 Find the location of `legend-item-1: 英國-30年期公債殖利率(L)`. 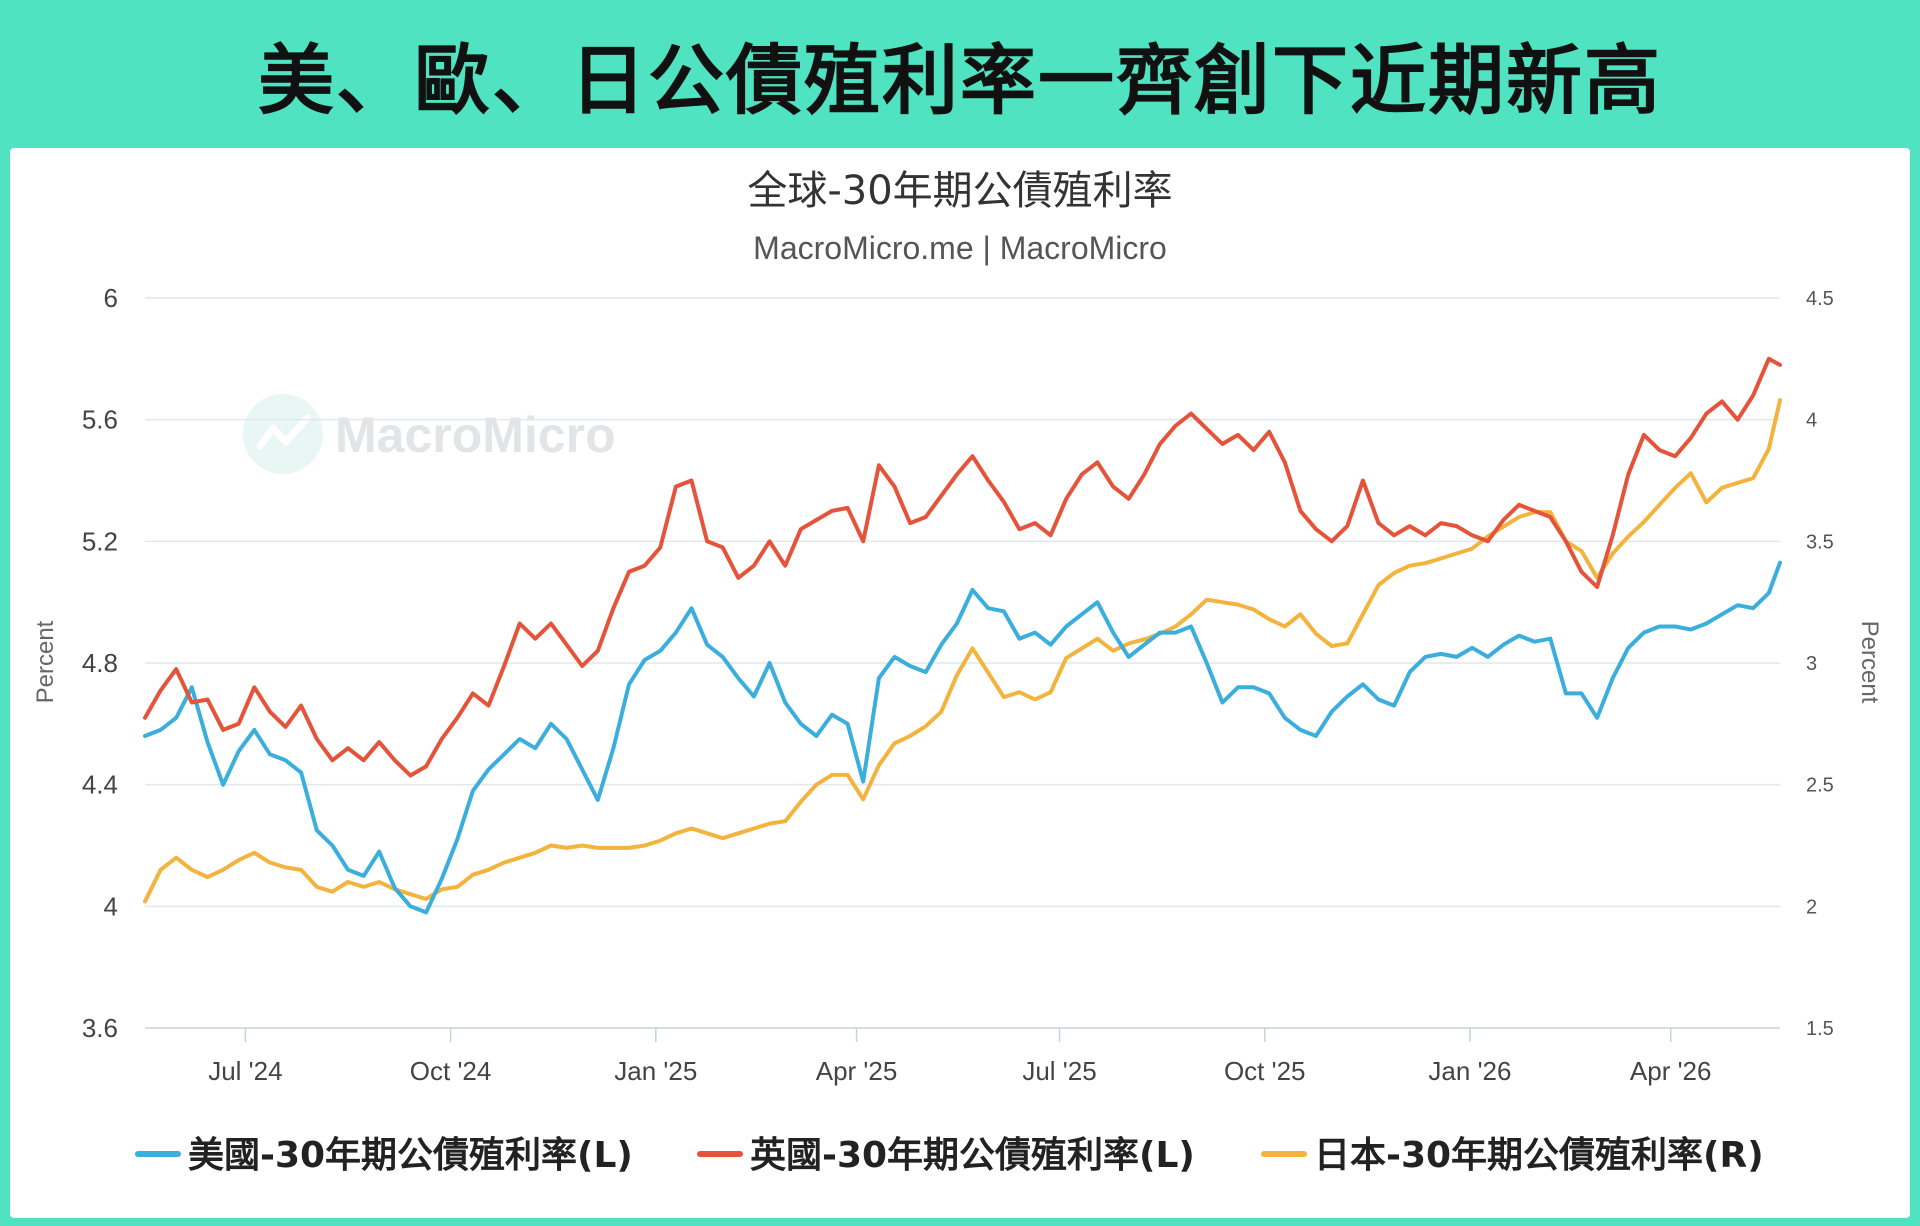

legend-item-1: 英國-30年期公債殖利率(L) is located at coordinates (946, 1155).